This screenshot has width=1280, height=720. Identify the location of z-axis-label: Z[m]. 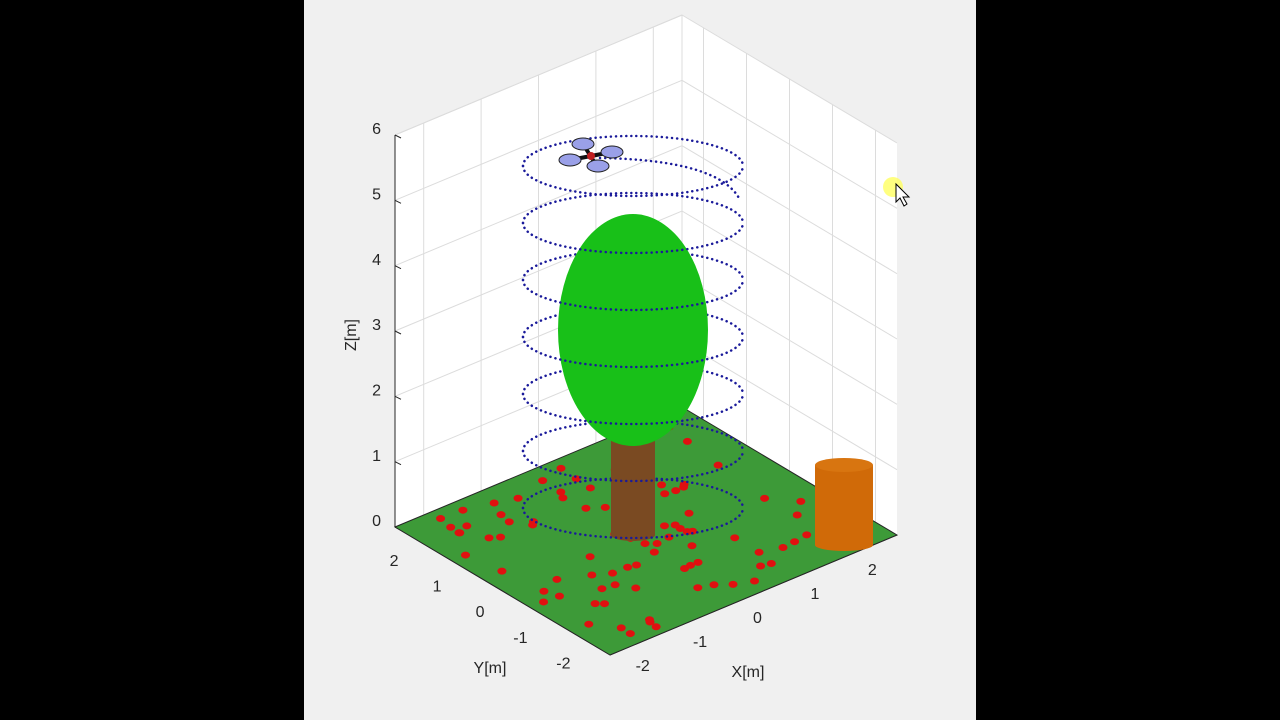
(351, 335).